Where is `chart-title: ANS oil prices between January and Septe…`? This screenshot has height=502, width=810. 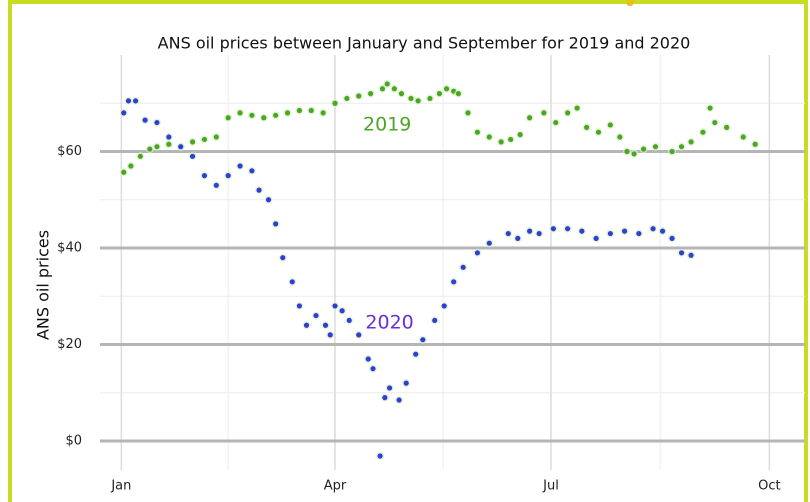 chart-title: ANS oil prices between January and Septe… is located at coordinates (424, 43).